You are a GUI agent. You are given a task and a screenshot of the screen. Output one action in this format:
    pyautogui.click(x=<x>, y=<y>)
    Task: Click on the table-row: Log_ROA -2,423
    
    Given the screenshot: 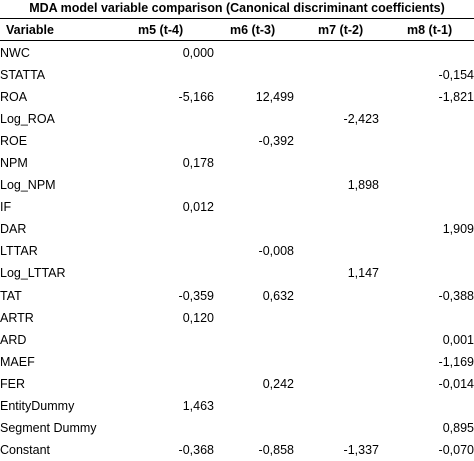 What is the action you would take?
    pyautogui.click(x=237, y=119)
    